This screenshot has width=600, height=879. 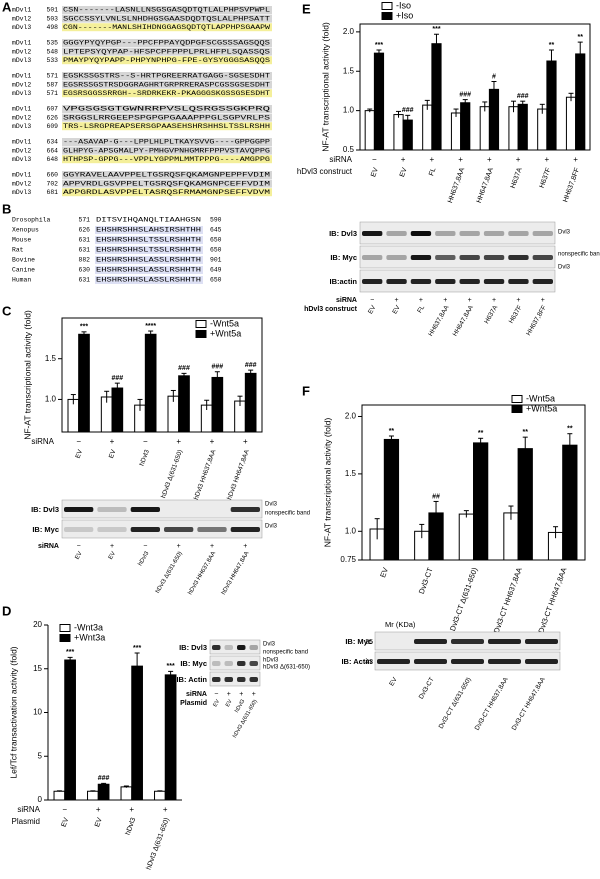 I want to click on lane-label: HH647,8AA, so click(x=464, y=321).